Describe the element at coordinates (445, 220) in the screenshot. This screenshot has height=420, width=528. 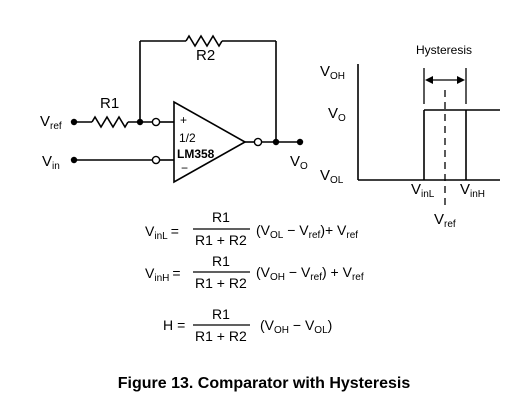
I see `vref-graph-label: Vref` at that location.